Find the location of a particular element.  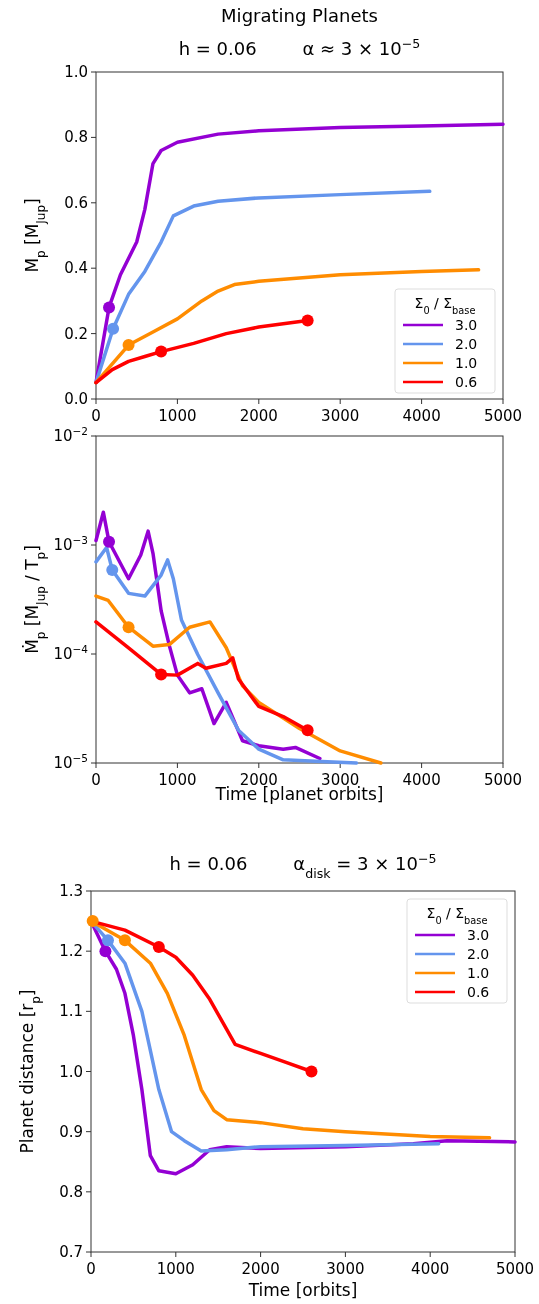

y-tick-label: 10$^{−3}$ is located at coordinates (70, 544).